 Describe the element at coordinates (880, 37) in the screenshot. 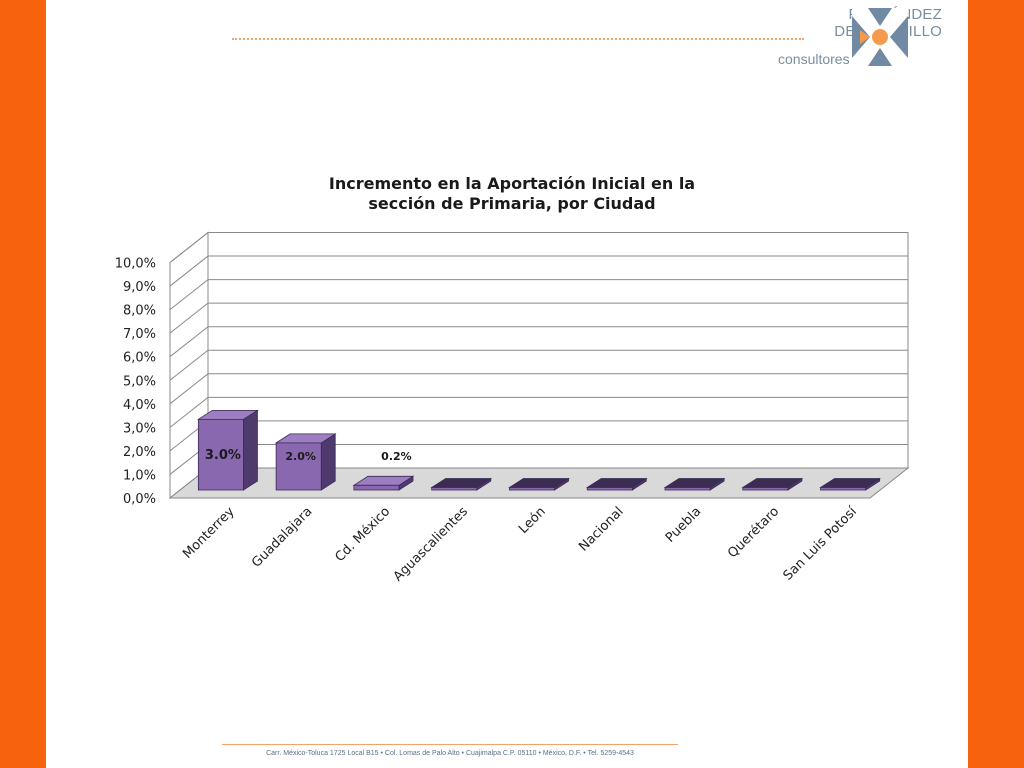

I see `logo-x-icon` at that location.